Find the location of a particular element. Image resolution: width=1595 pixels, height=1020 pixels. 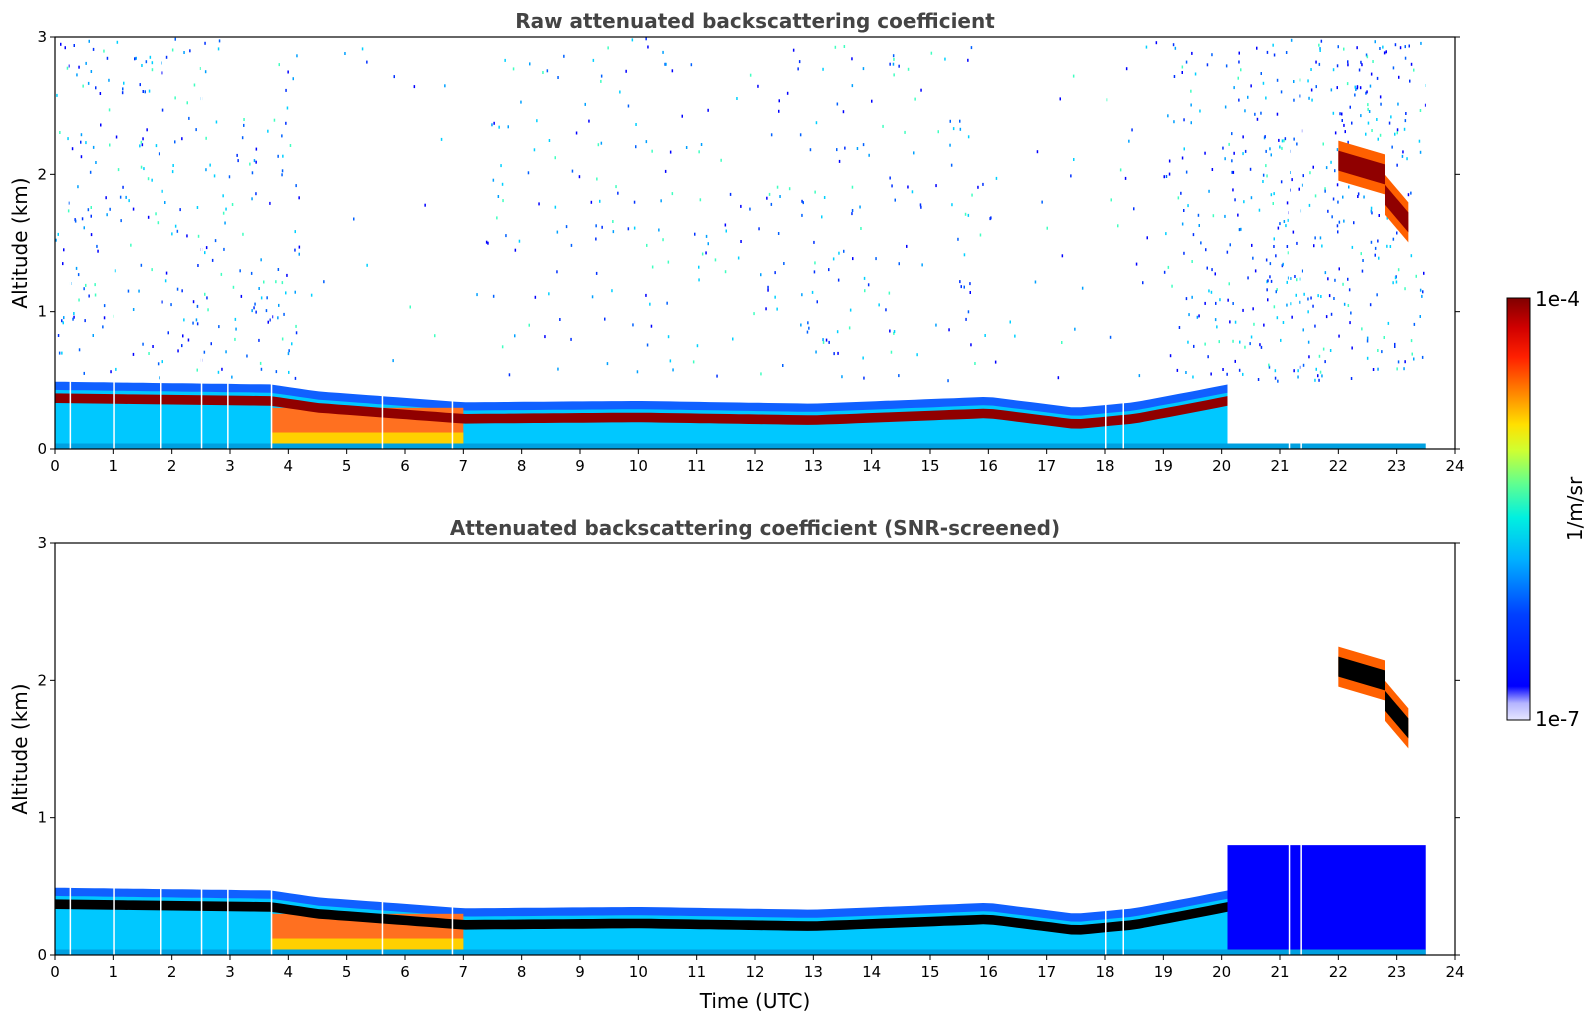

y-tick-label: 1 is located at coordinates (42, 312).